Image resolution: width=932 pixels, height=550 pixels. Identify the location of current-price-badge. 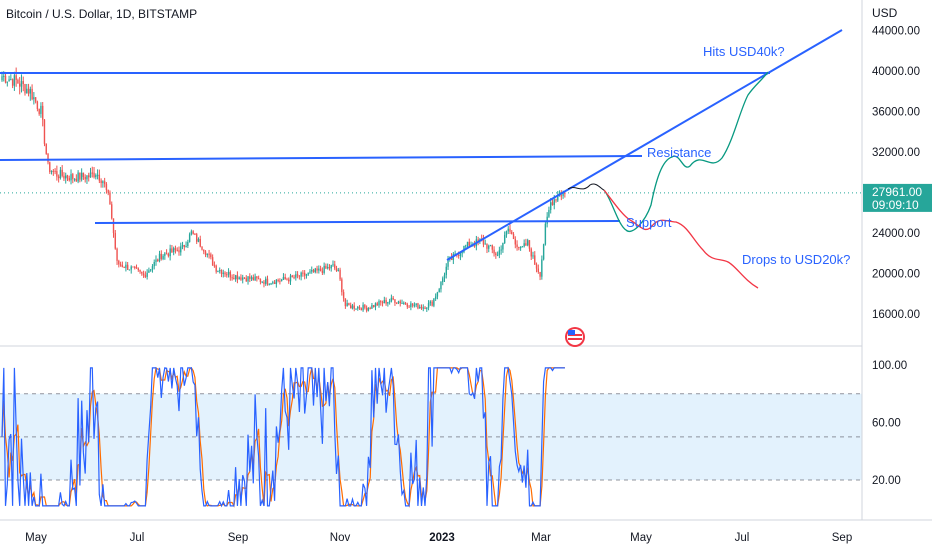
(897, 197).